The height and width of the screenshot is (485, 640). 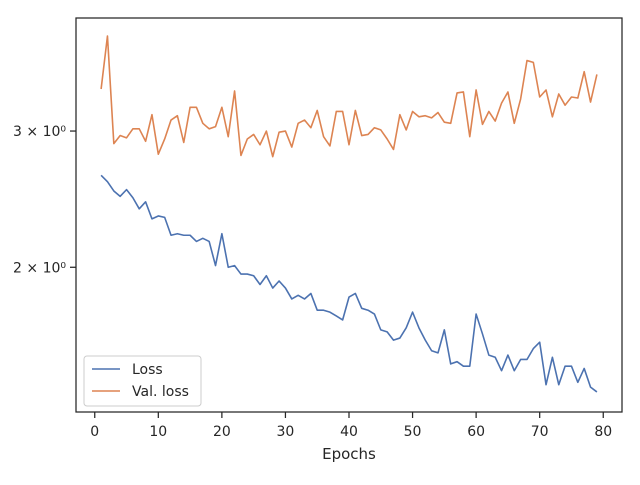 What do you see at coordinates (158, 432) in the screenshot?
I see `x-tick-label: 10` at bounding box center [158, 432].